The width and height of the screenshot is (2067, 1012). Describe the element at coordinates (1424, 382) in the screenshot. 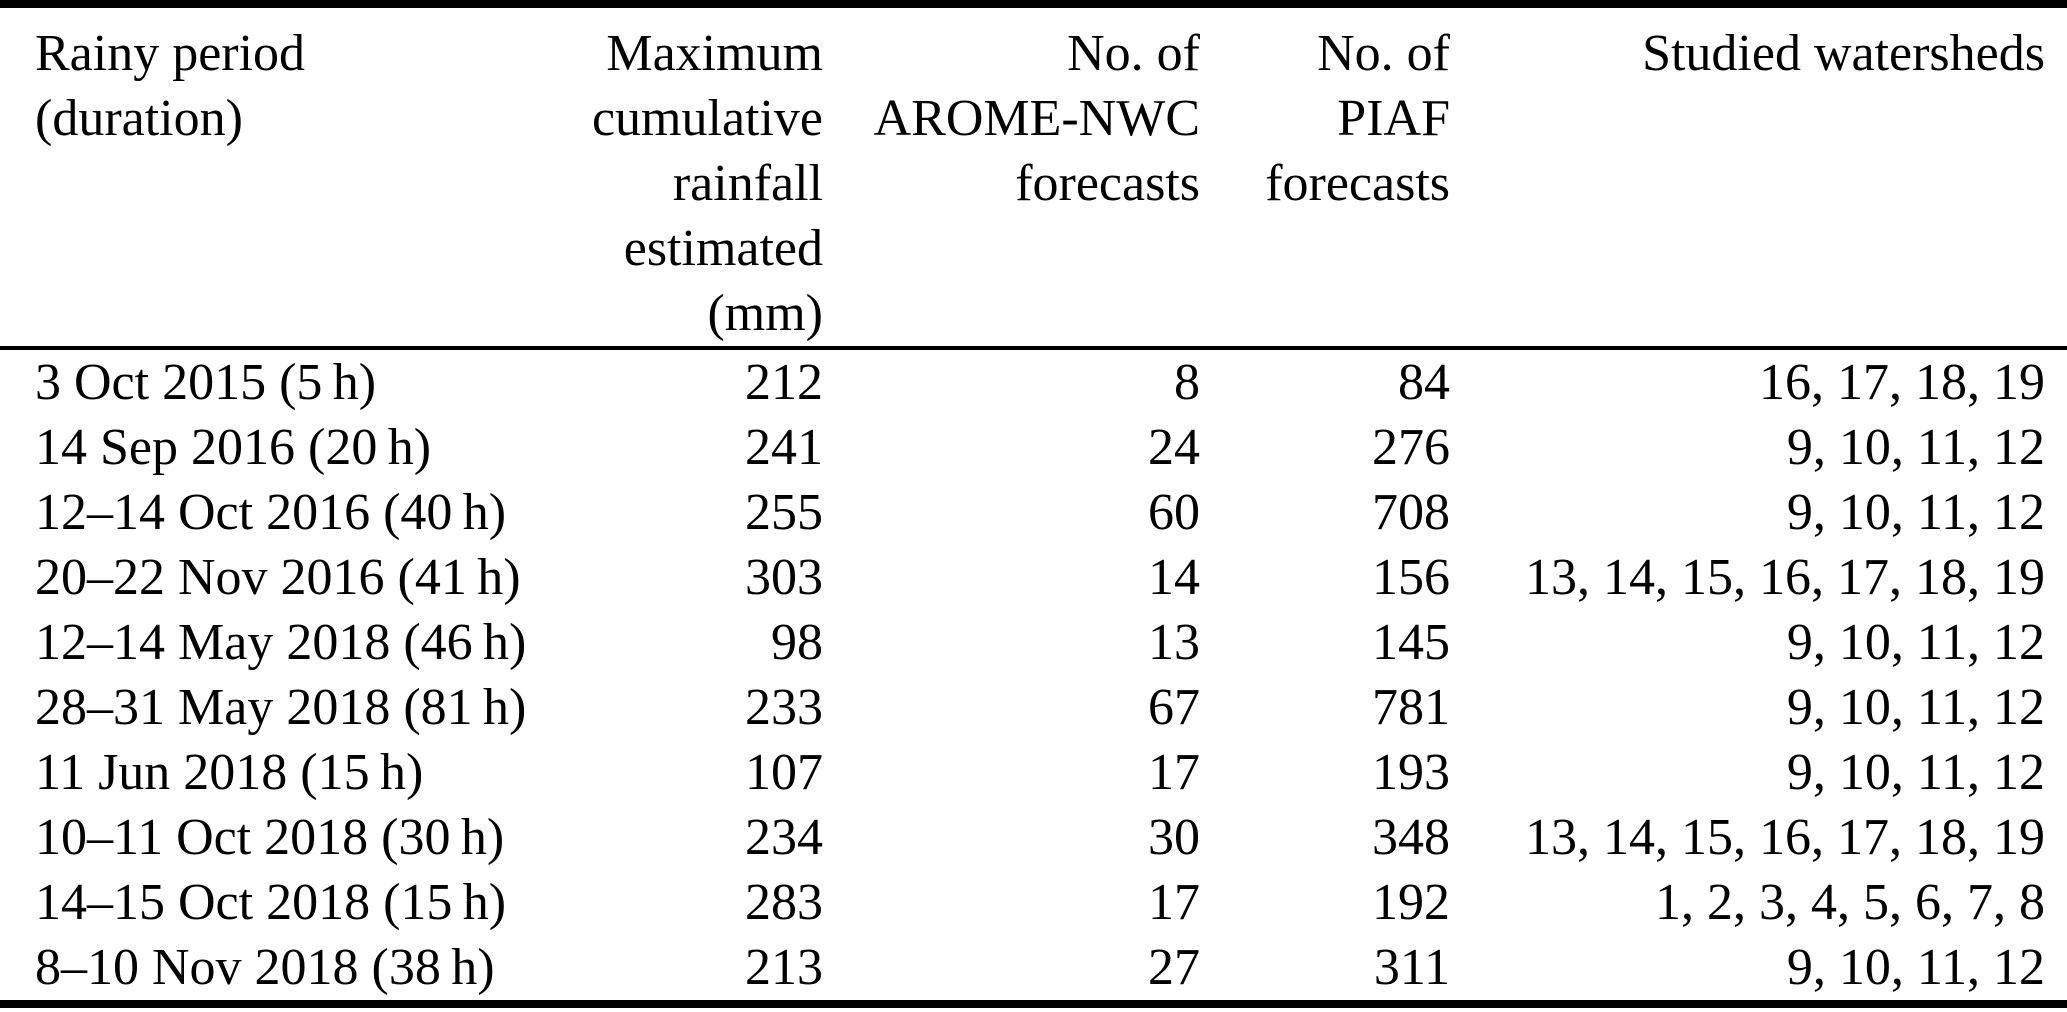

I see `cell-piaf-forecasts: 84` at that location.